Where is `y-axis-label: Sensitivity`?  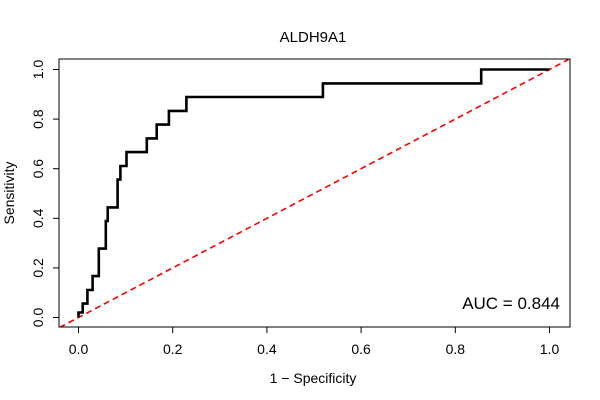 y-axis-label: Sensitivity is located at coordinates (9, 192).